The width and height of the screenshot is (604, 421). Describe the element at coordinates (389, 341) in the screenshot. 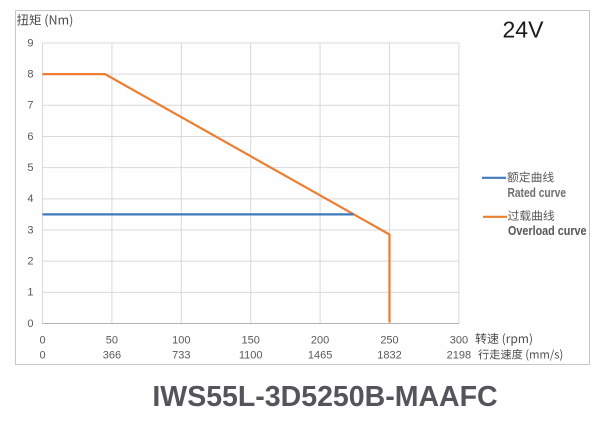

I see `svg-text: 250` at that location.